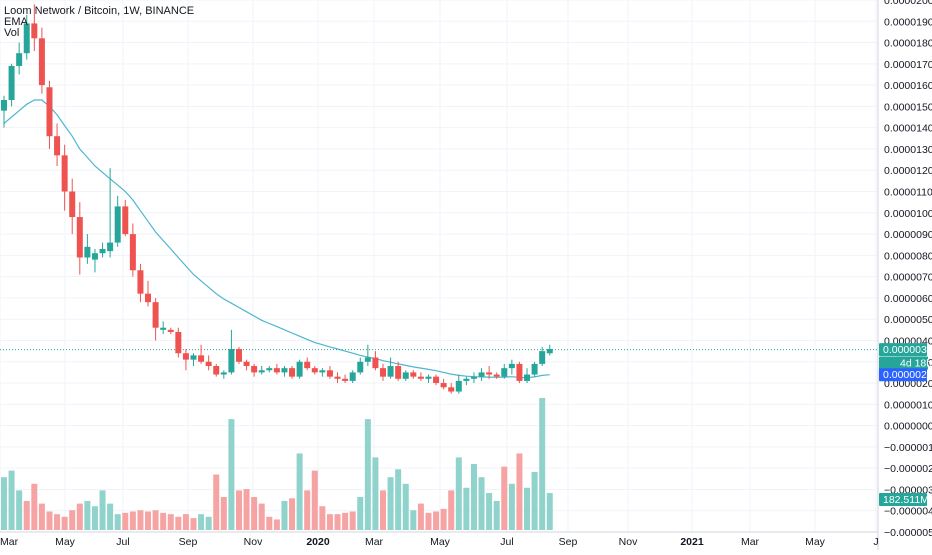  Describe the element at coordinates (506, 542) in the screenshot. I see `time-tick-label: Jul` at that location.